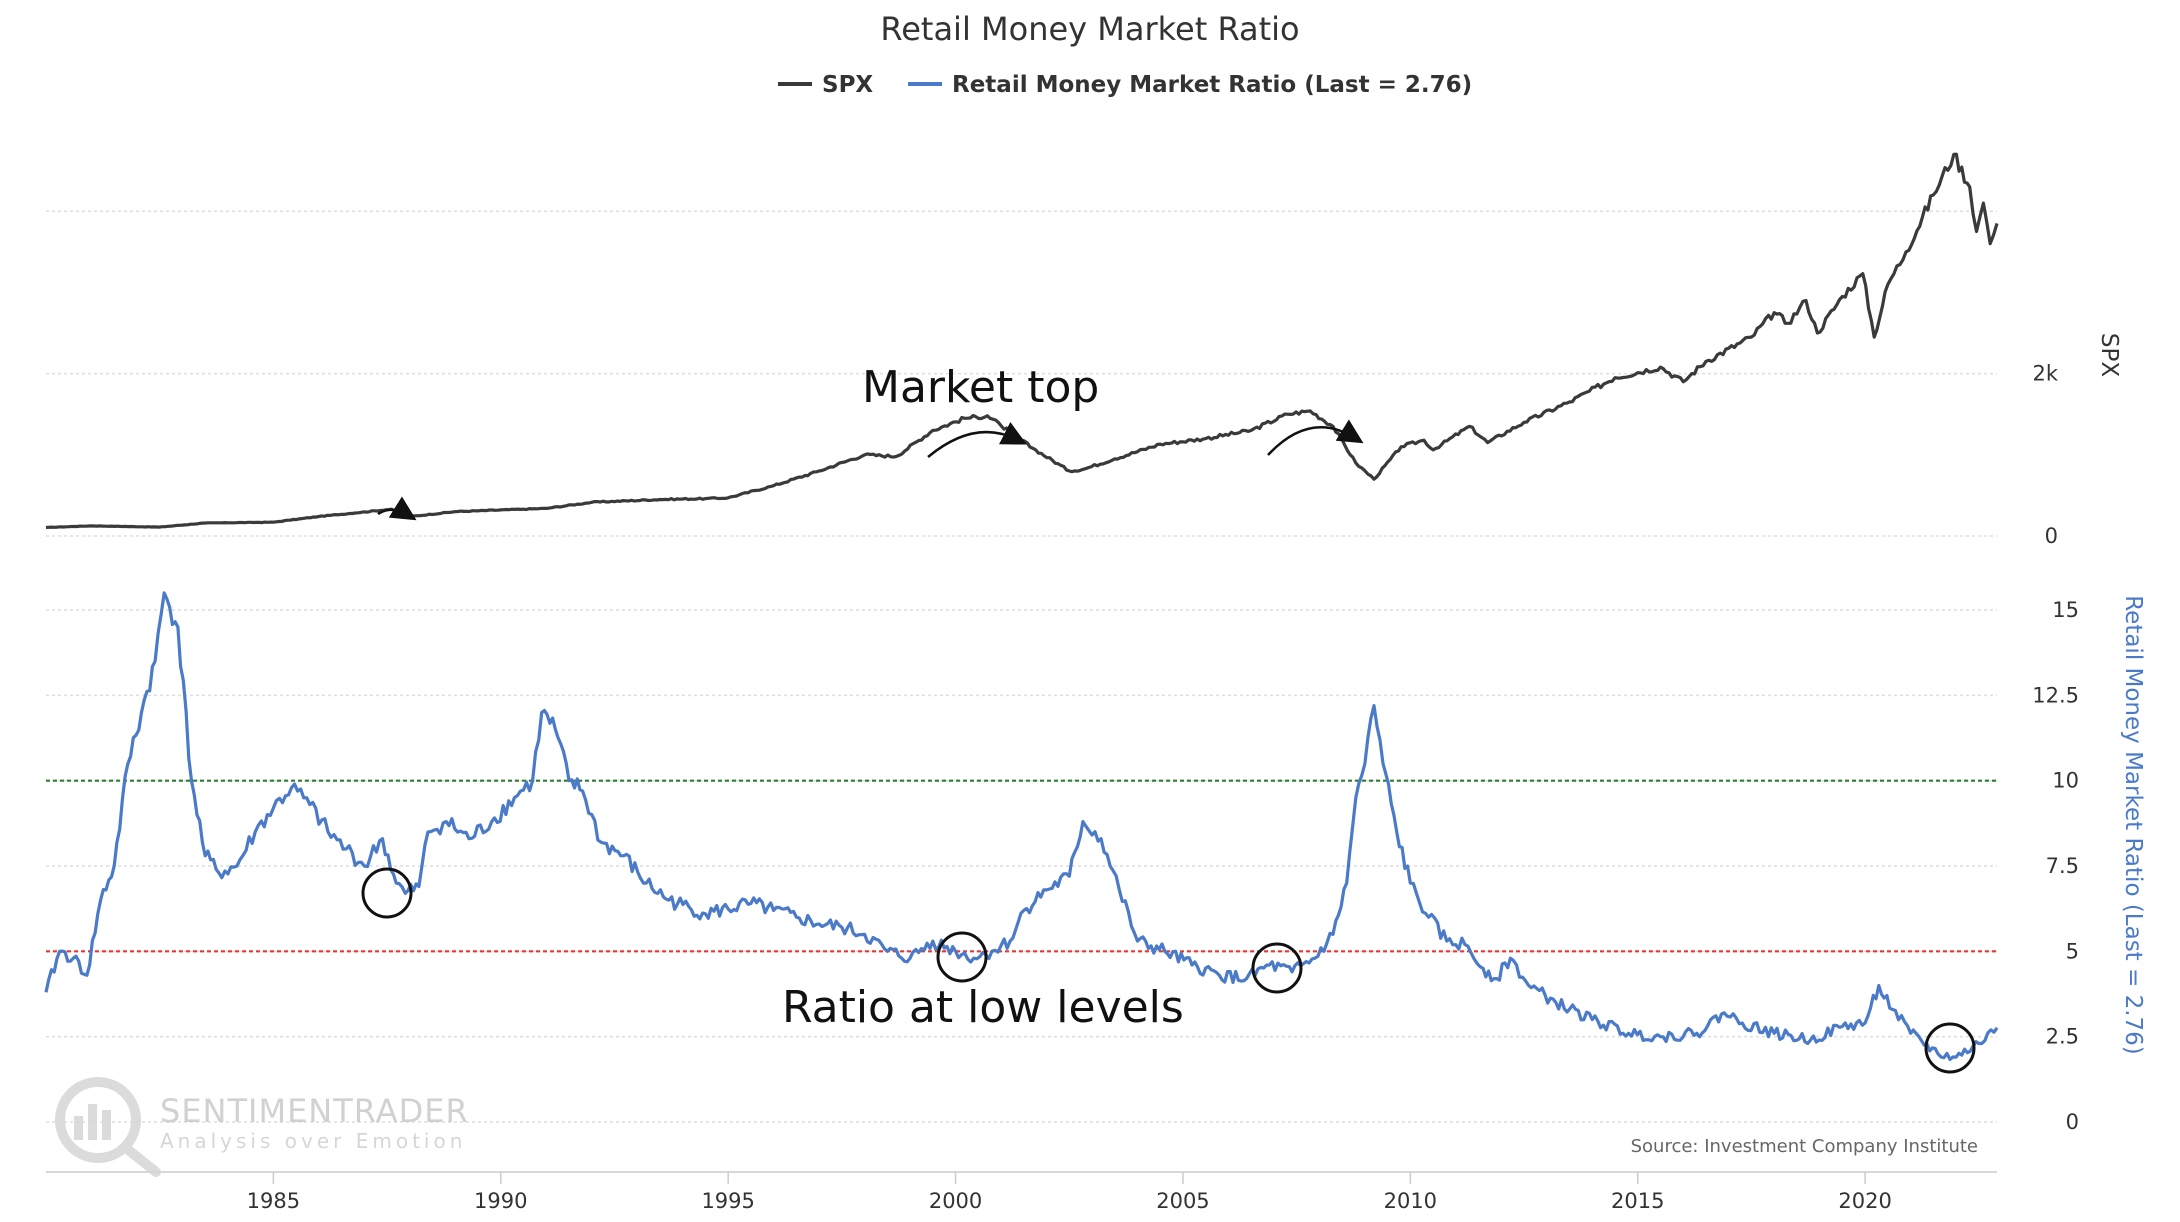 The image size is (2180, 1222). What do you see at coordinates (2072, 1122) in the screenshot?
I see `ratio-tick-label: 0` at bounding box center [2072, 1122].